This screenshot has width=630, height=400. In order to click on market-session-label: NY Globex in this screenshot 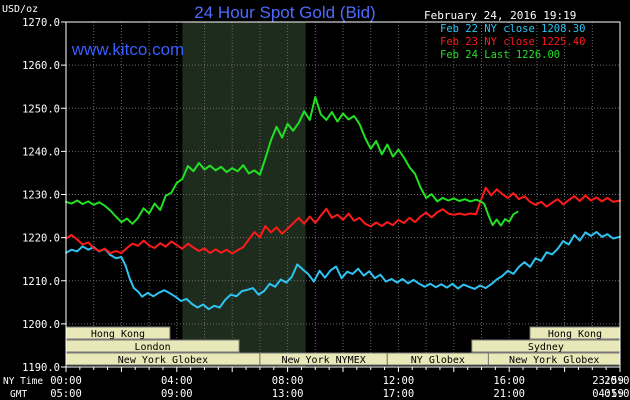, I will do `click(438, 360)`.